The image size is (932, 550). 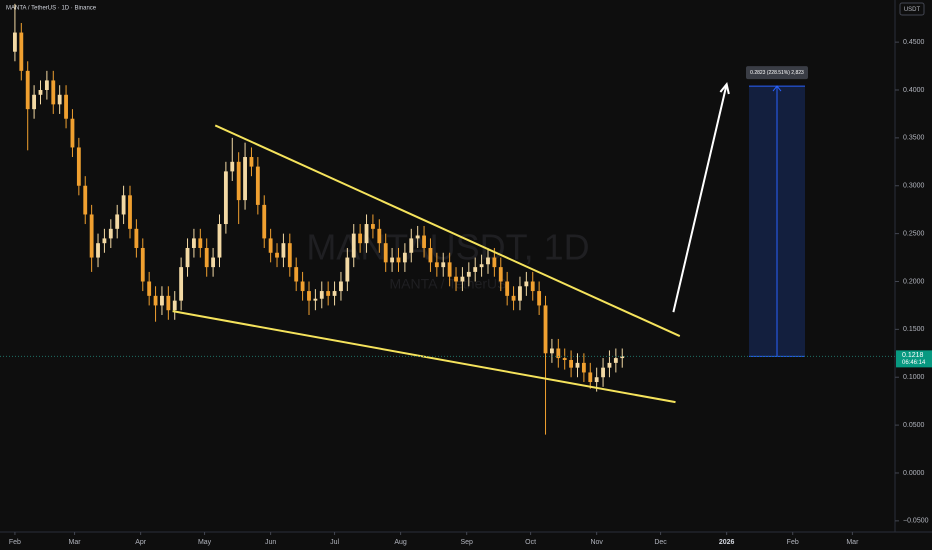 I want to click on measure-label: 0.2823 (228.51%) 2,823, so click(x=777, y=73).